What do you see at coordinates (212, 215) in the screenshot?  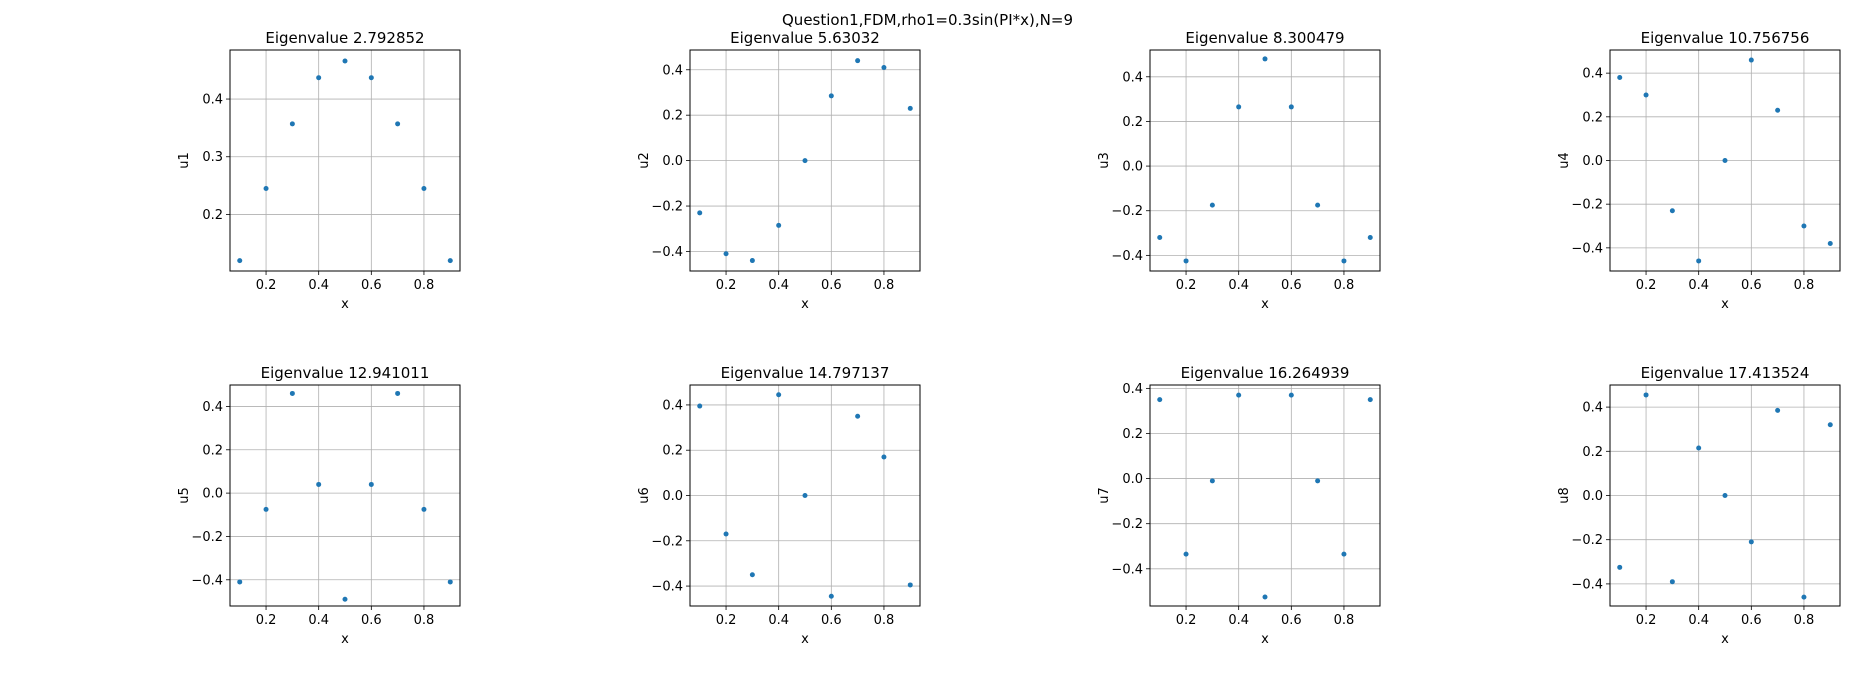 I see `chart-1-y-tick-label: 0.2` at bounding box center [212, 215].